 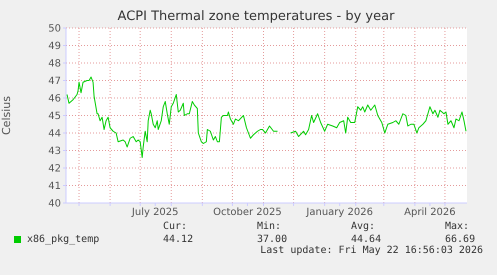 I want to click on text: Last update: Fri May 22 16:56:03 2026, so click(x=371, y=250).